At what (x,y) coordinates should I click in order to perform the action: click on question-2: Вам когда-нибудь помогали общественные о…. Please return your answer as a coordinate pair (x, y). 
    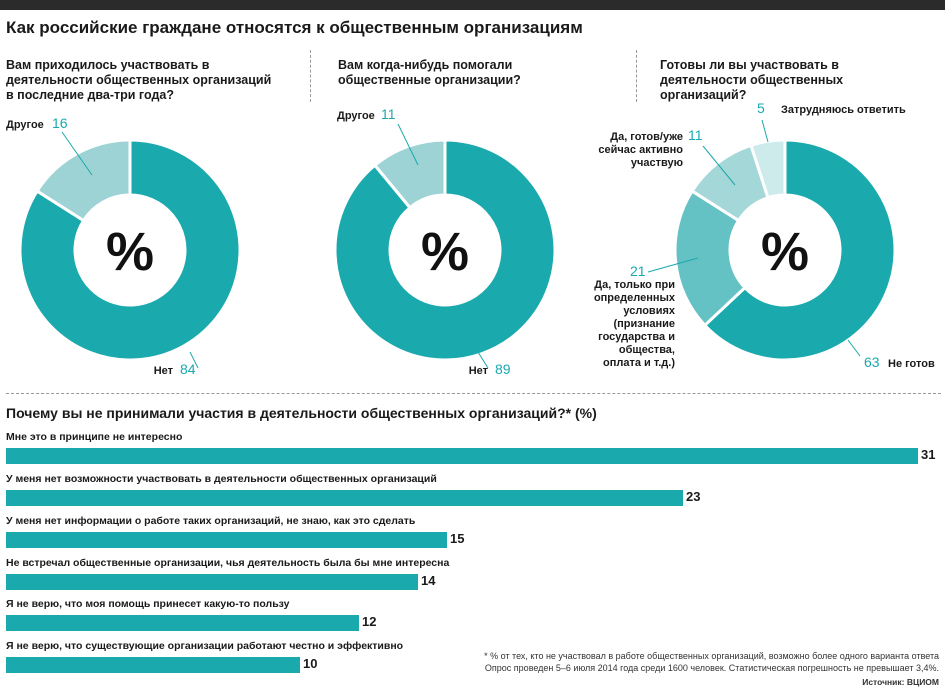
    Looking at the image, I should click on (429, 72).